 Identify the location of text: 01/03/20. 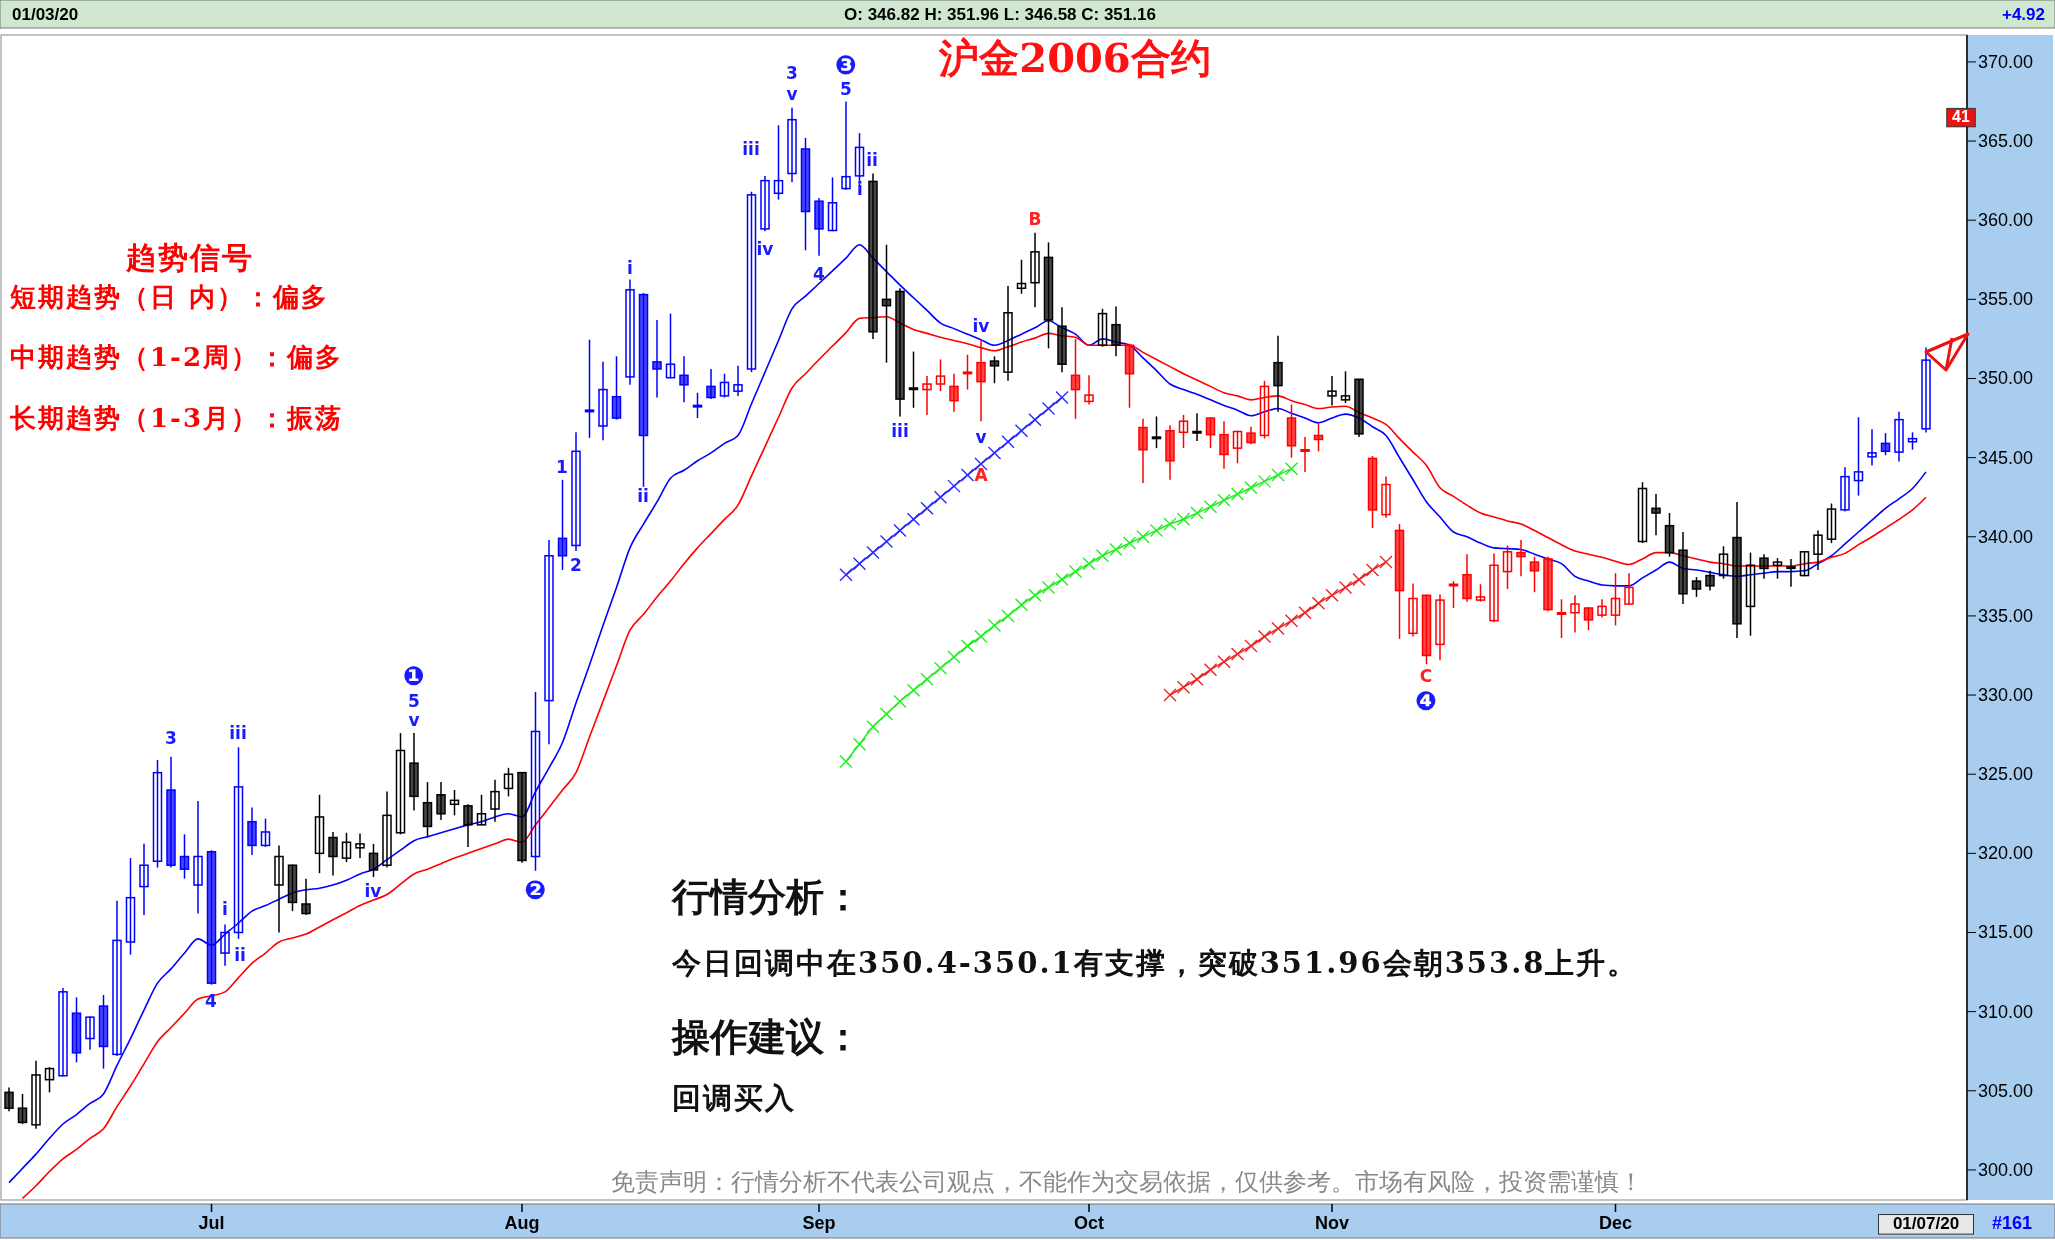
(45, 14).